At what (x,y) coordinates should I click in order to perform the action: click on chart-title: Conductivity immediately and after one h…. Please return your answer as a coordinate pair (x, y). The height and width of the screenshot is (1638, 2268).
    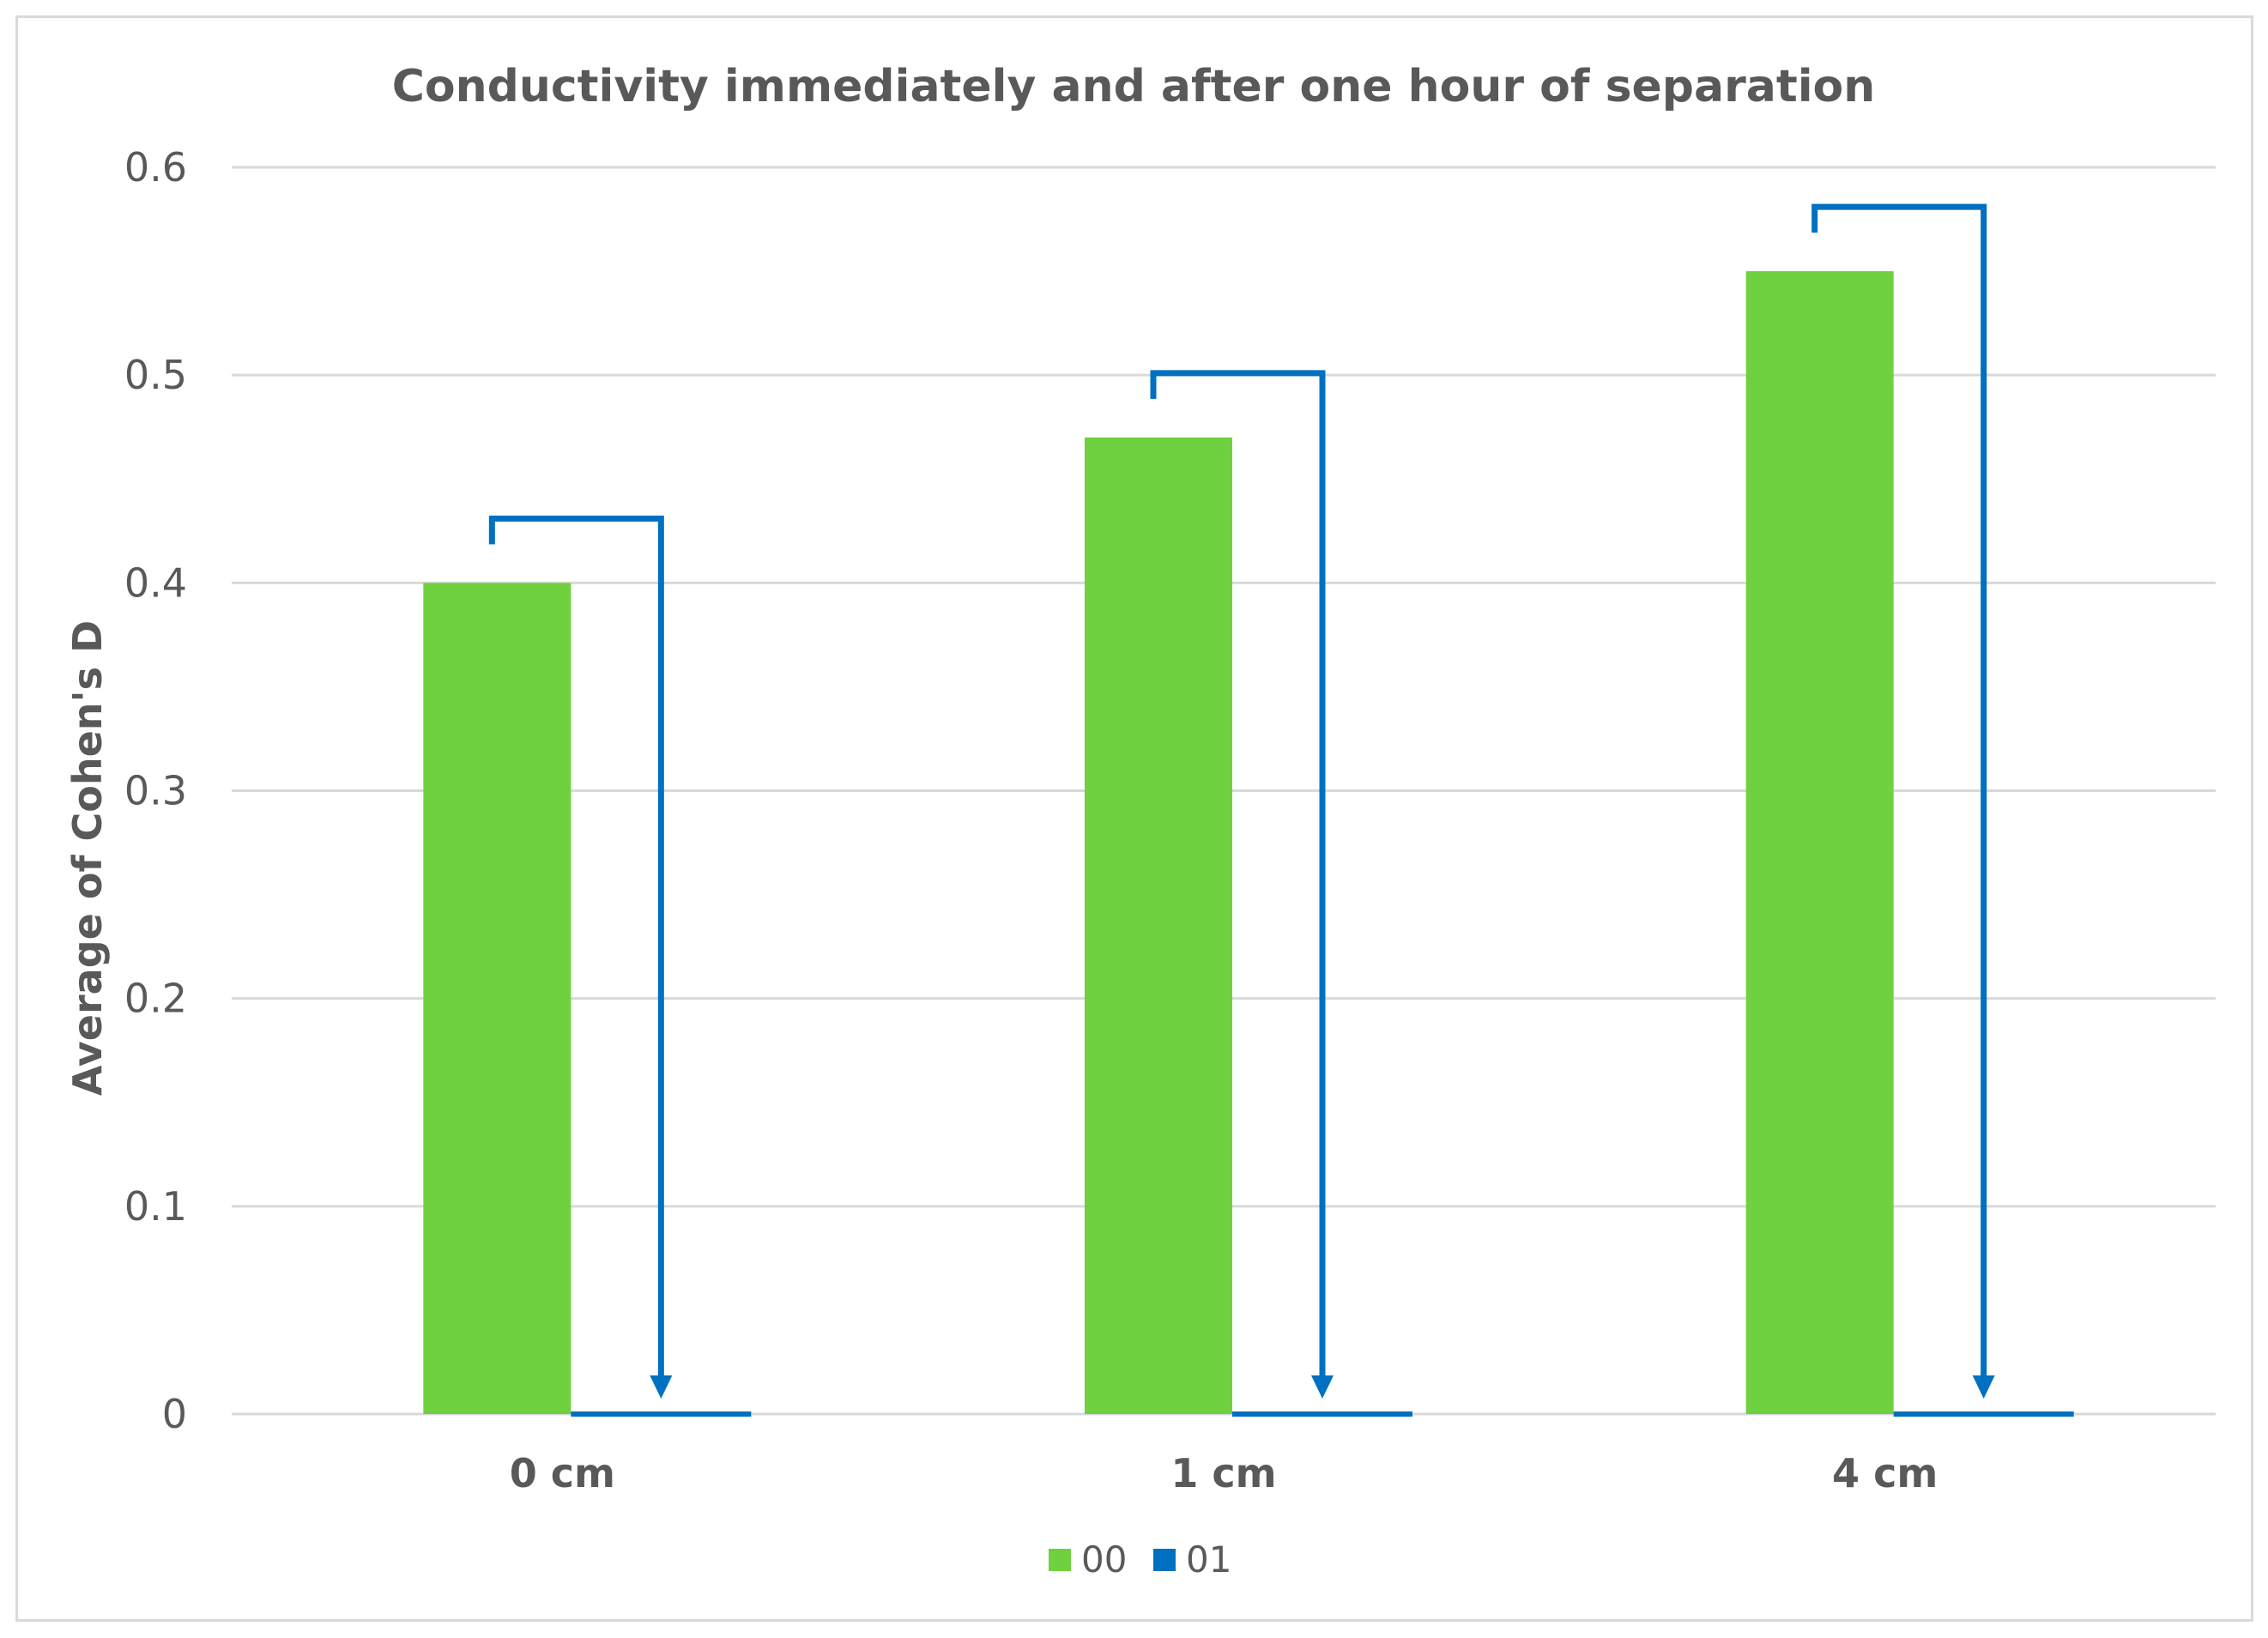
    Looking at the image, I should click on (1134, 86).